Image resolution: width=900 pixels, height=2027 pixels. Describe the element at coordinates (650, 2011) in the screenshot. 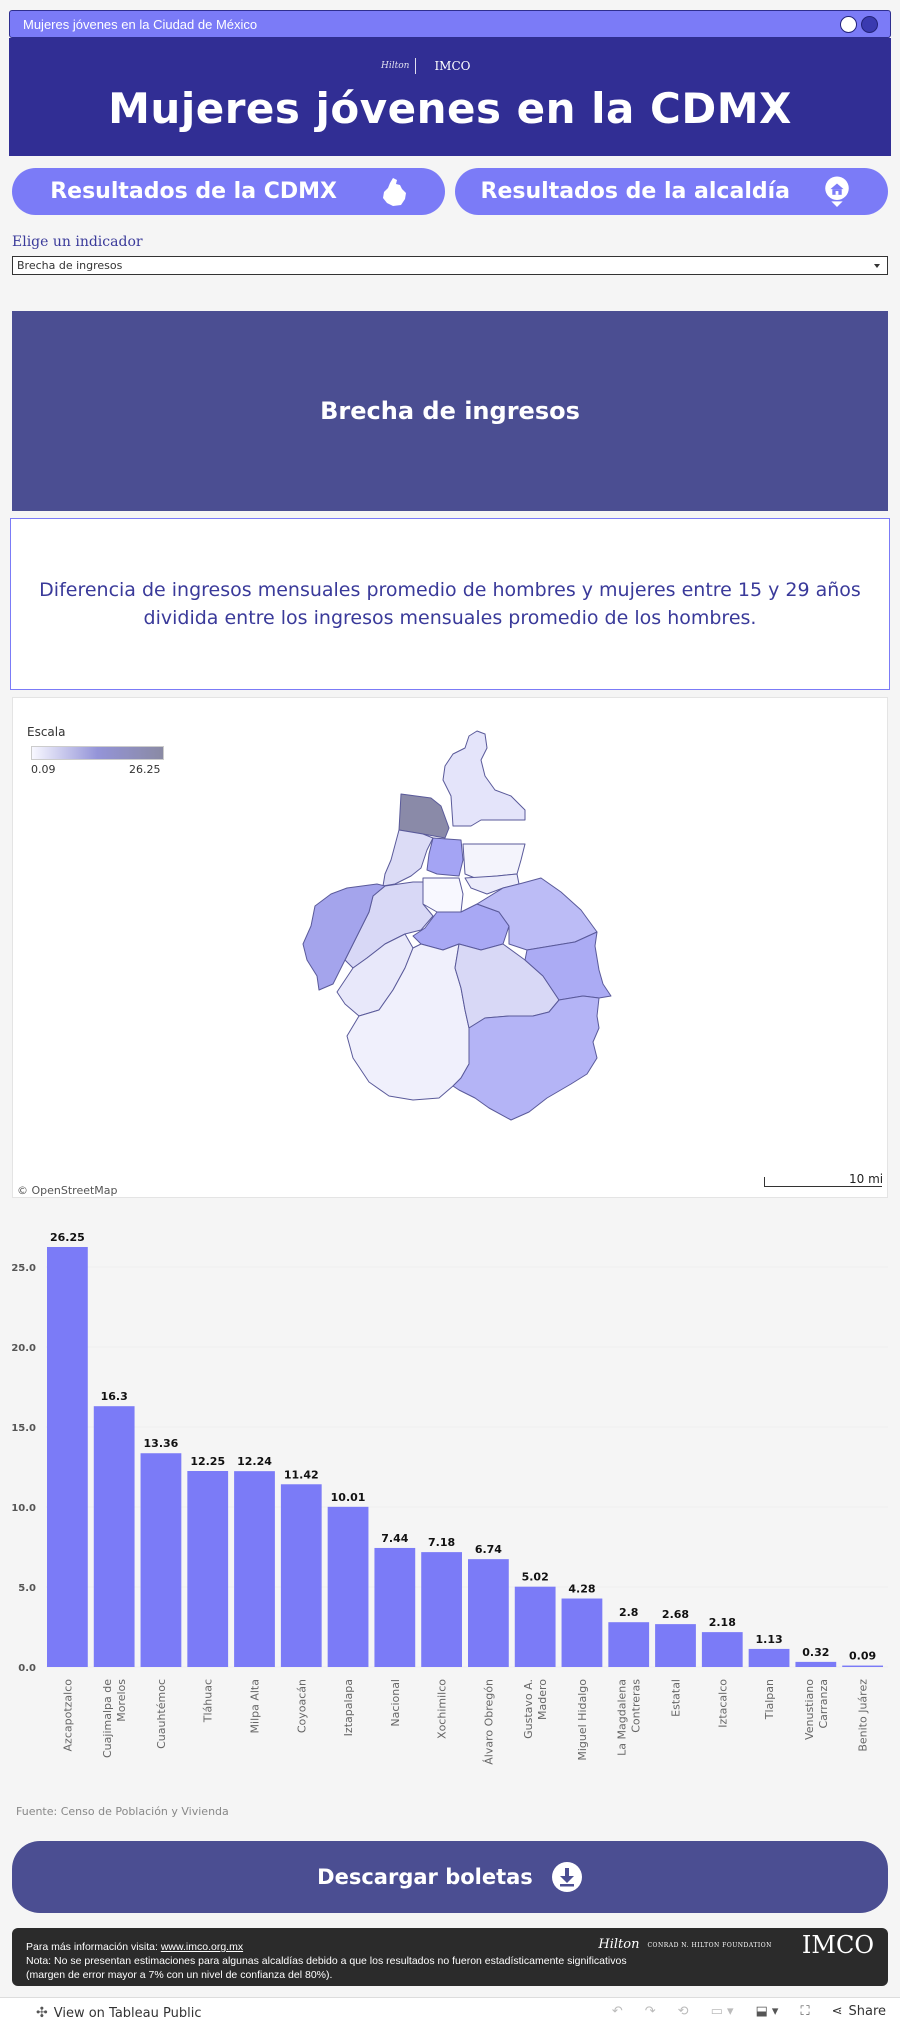

I see `redo-icon: ↷` at that location.